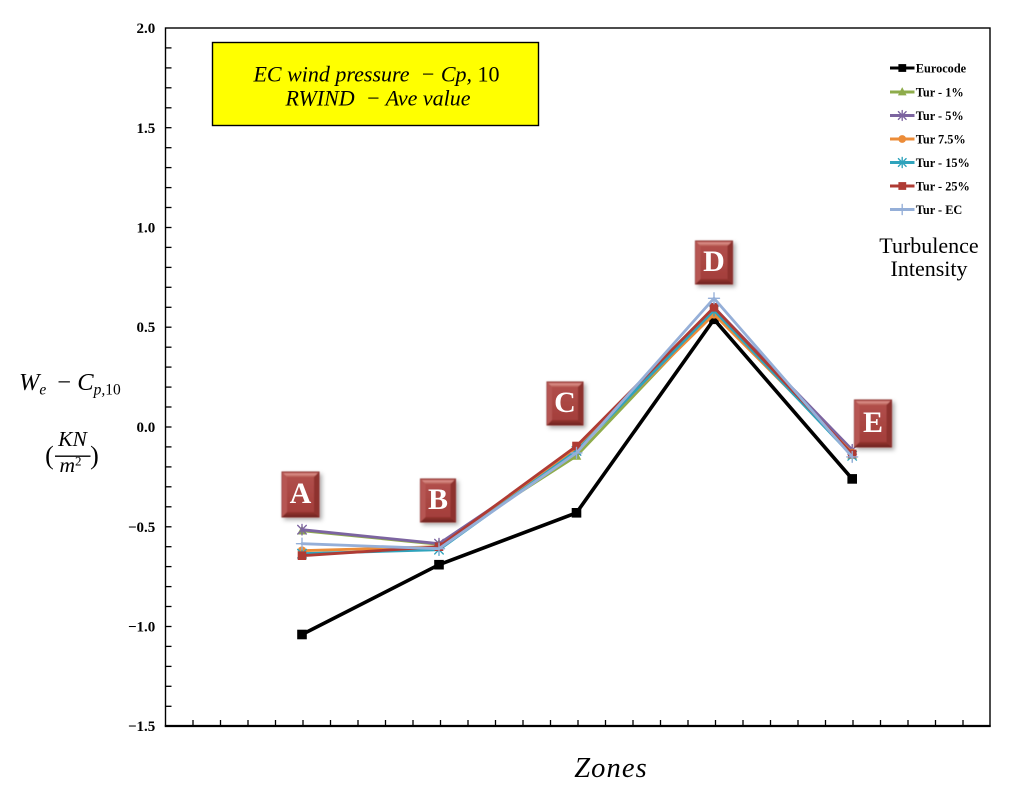 The width and height of the screenshot is (1021, 800). I want to click on svg-text: C, so click(565, 402).